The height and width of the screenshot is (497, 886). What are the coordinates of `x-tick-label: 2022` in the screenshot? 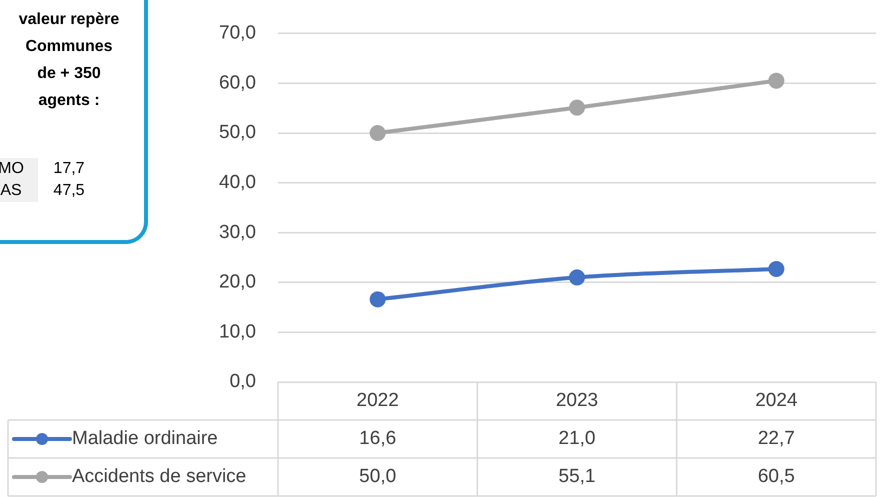 It's located at (377, 401).